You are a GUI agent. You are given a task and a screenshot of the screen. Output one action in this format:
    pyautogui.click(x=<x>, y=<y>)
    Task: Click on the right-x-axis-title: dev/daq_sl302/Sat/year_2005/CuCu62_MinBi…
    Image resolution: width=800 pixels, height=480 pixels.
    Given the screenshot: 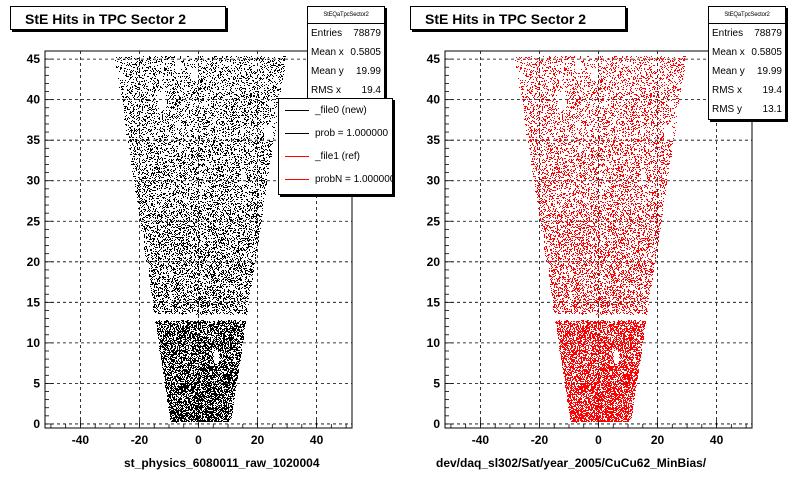 What is the action you would take?
    pyautogui.click(x=571, y=463)
    